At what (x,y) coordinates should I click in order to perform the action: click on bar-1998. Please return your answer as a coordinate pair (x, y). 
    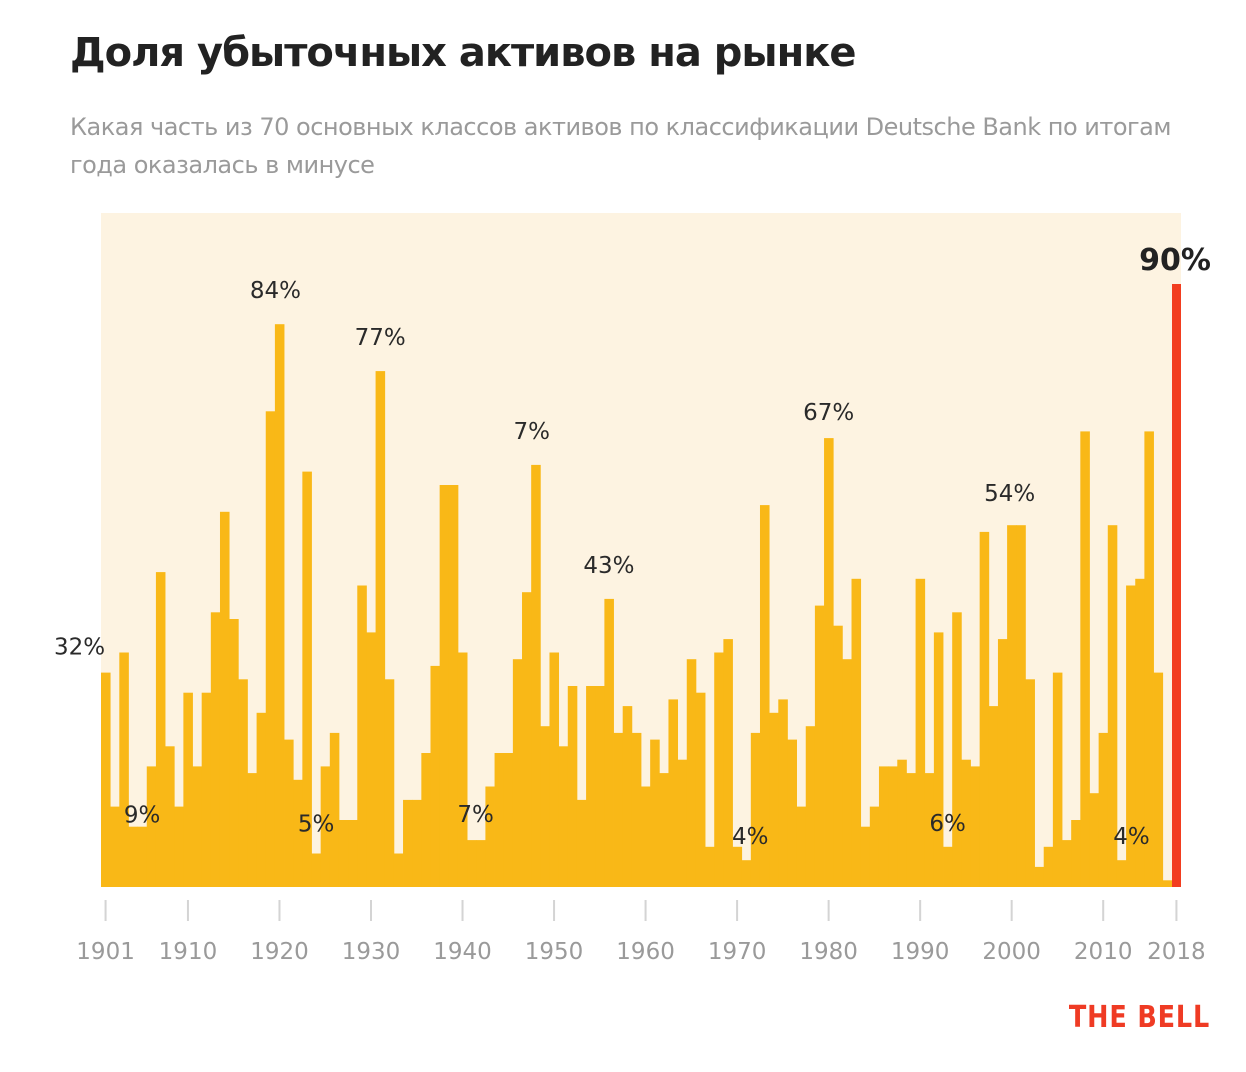
    Looking at the image, I should click on (993, 796).